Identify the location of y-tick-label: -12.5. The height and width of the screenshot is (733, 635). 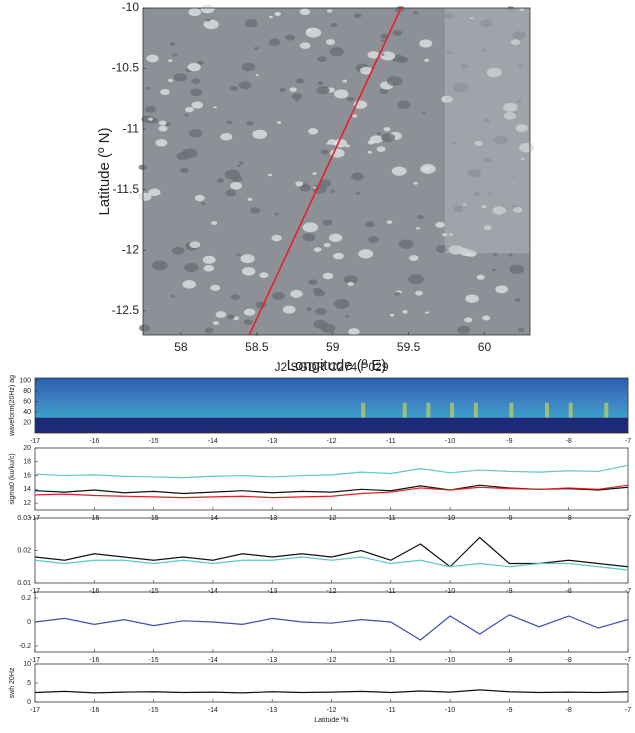
(126, 310).